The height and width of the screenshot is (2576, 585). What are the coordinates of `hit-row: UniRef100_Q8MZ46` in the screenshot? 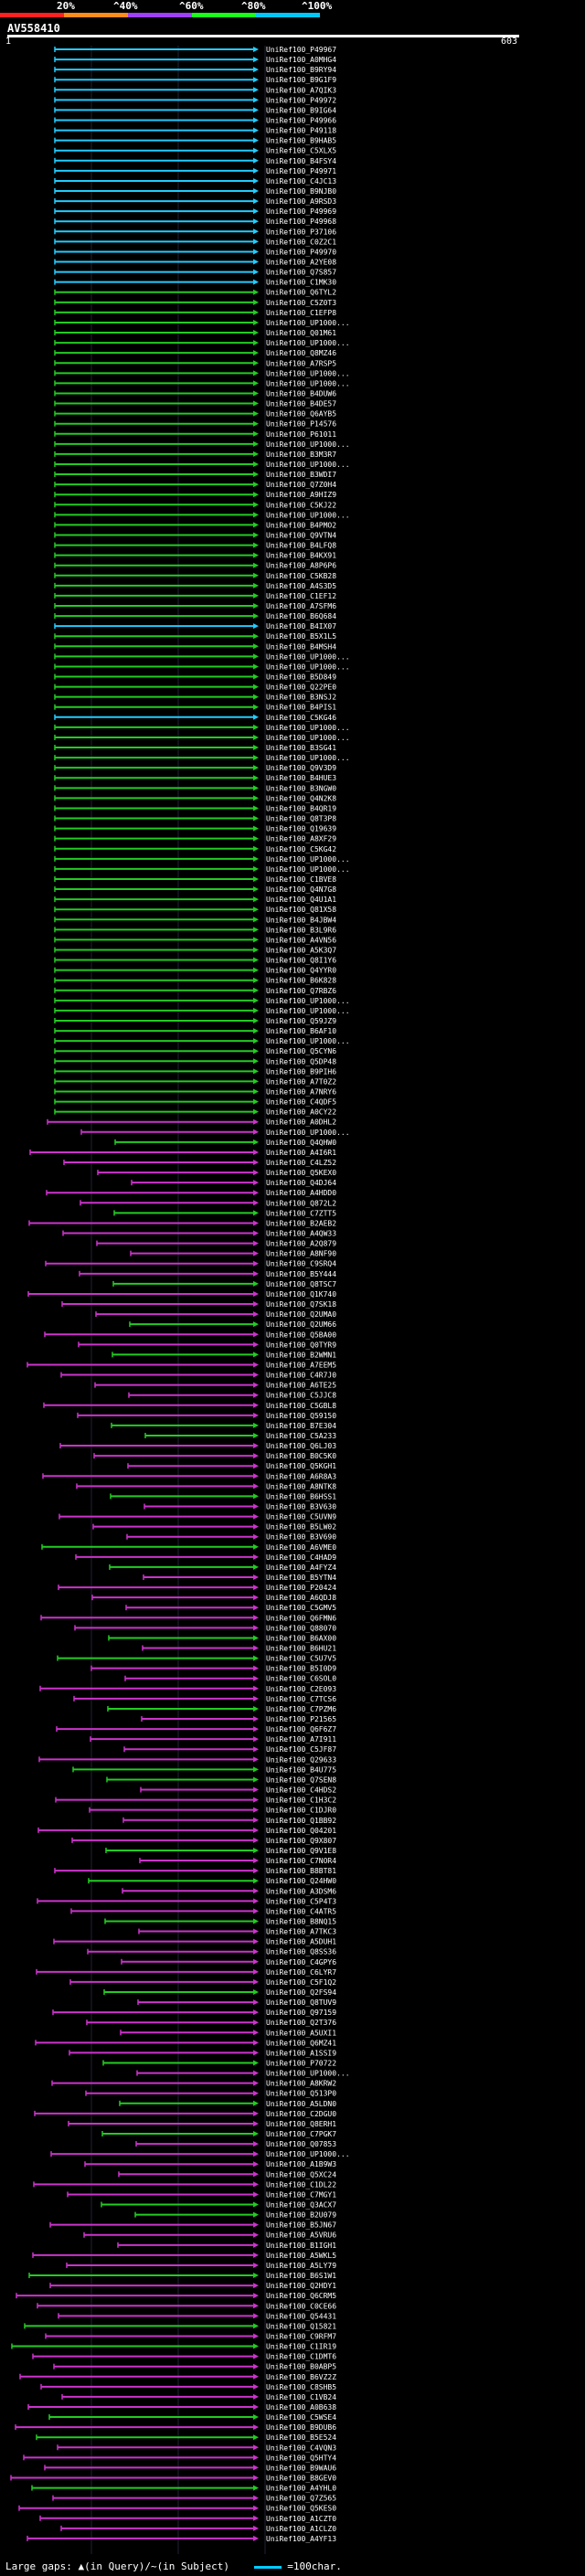 It's located at (195, 353).